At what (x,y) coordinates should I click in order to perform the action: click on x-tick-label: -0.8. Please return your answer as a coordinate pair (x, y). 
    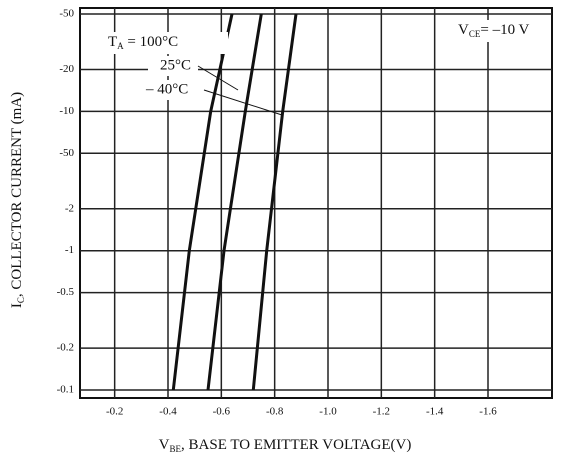
    Looking at the image, I should click on (275, 412).